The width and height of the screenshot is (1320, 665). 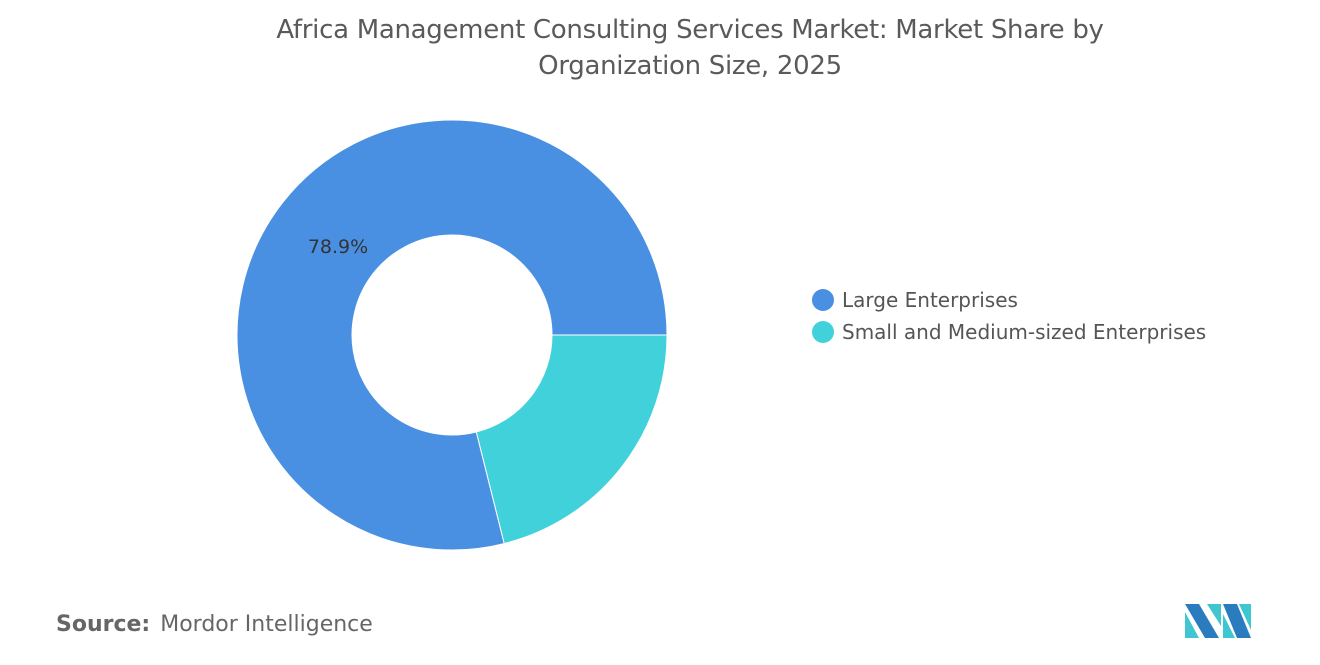 I want to click on mordor-intelligence-logo, so click(x=1218, y=621).